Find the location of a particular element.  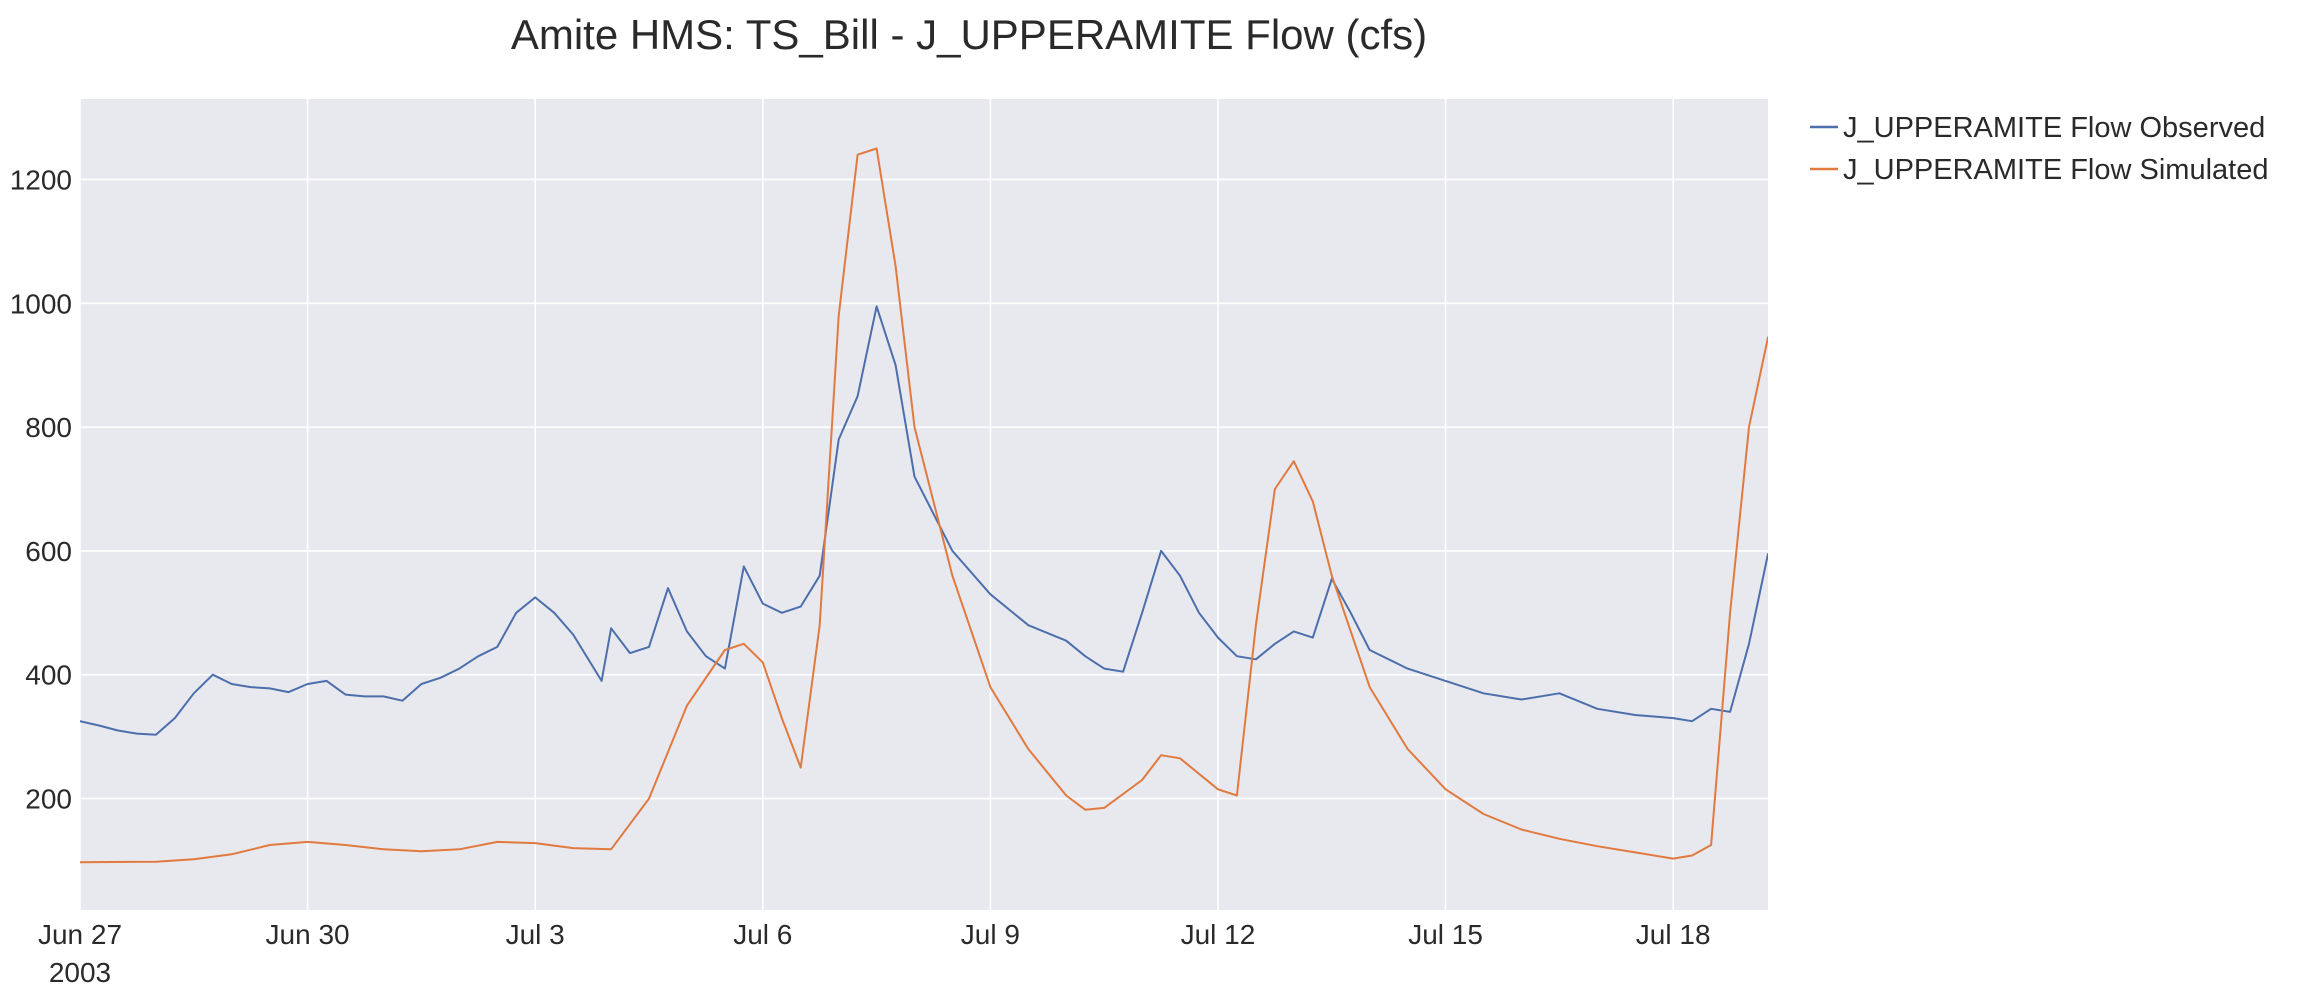

x-tick-label: Jul 6 is located at coordinates (762, 934).